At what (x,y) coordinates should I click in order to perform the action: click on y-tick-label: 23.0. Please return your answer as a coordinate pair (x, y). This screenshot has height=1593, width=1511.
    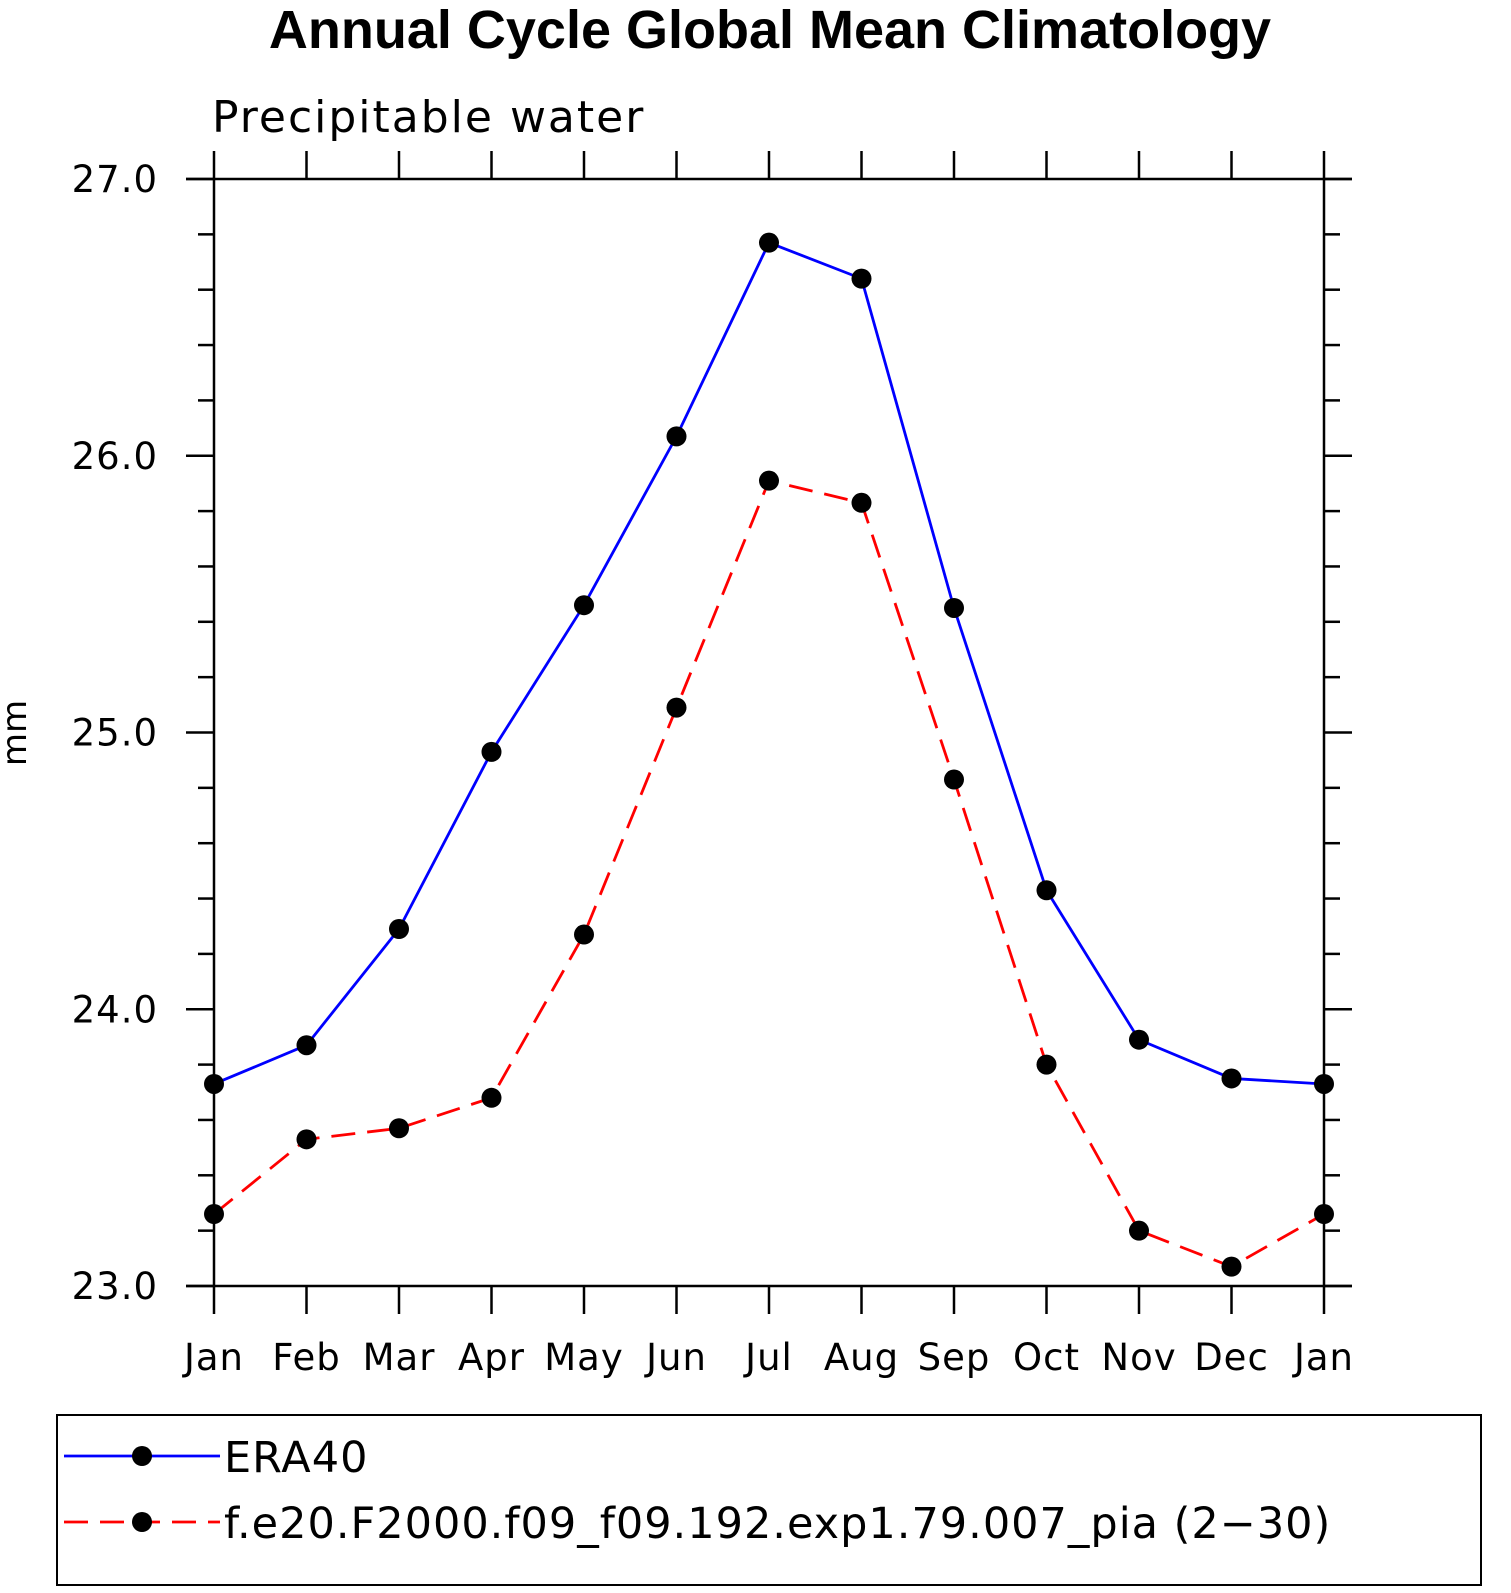
    Looking at the image, I should click on (115, 1286).